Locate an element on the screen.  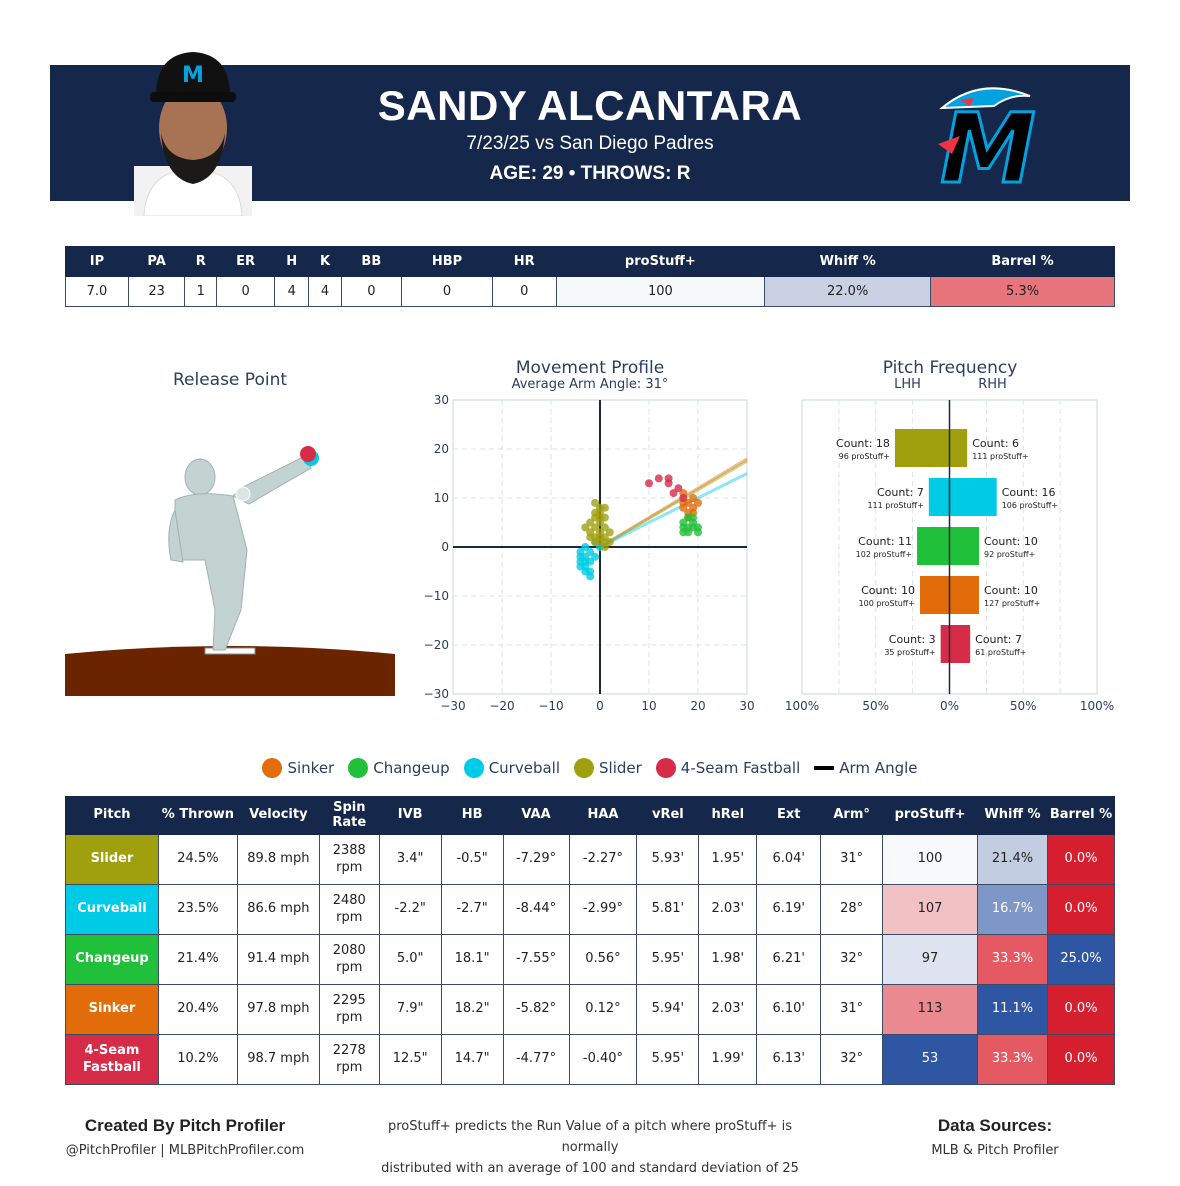
x-tick-label: 0 is located at coordinates (600, 706).